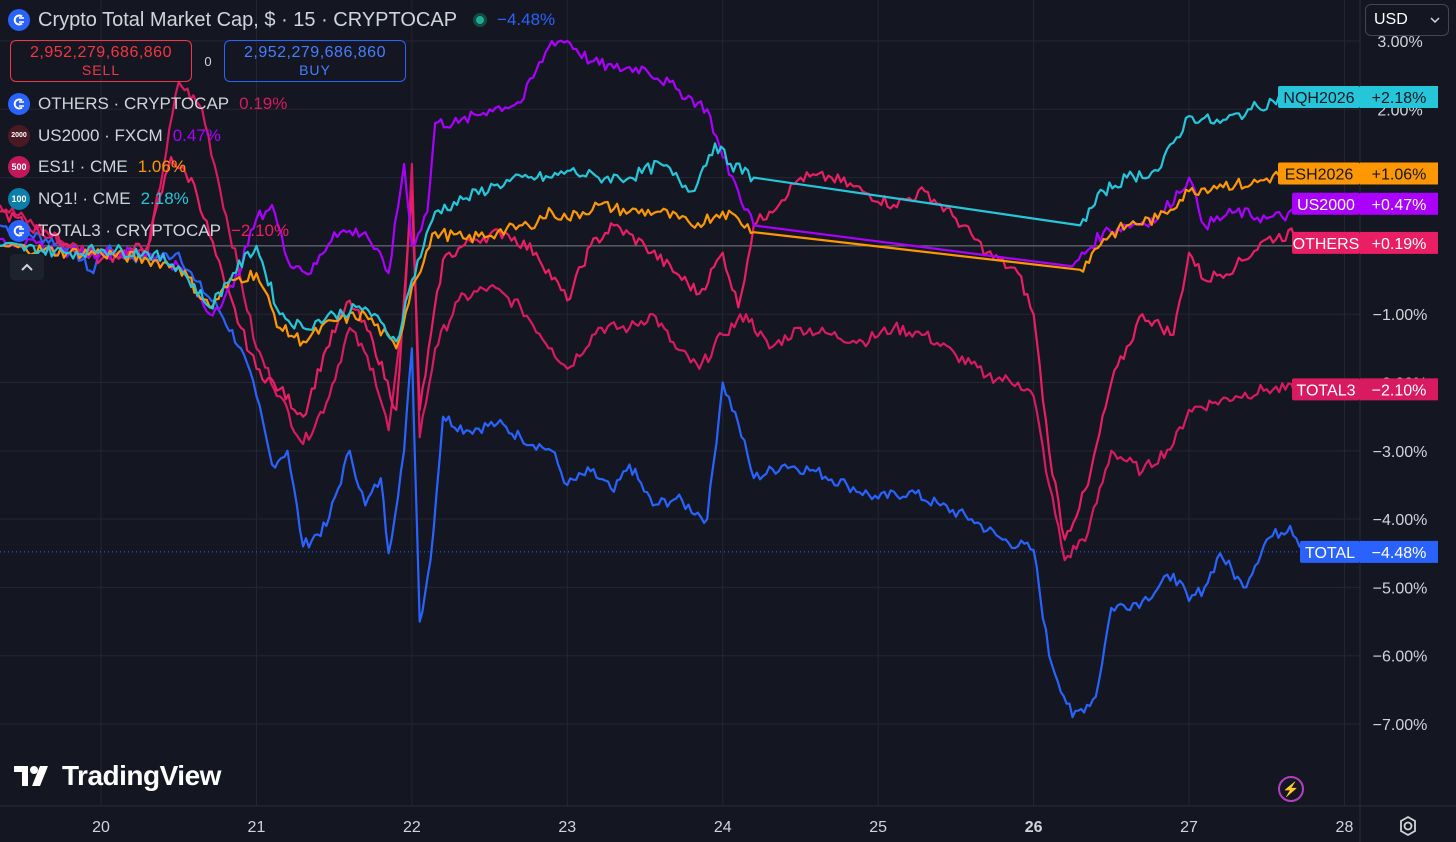 The width and height of the screenshot is (1456, 842). What do you see at coordinates (19, 198) in the screenshot?
I see `nq-icon: 100` at bounding box center [19, 198].